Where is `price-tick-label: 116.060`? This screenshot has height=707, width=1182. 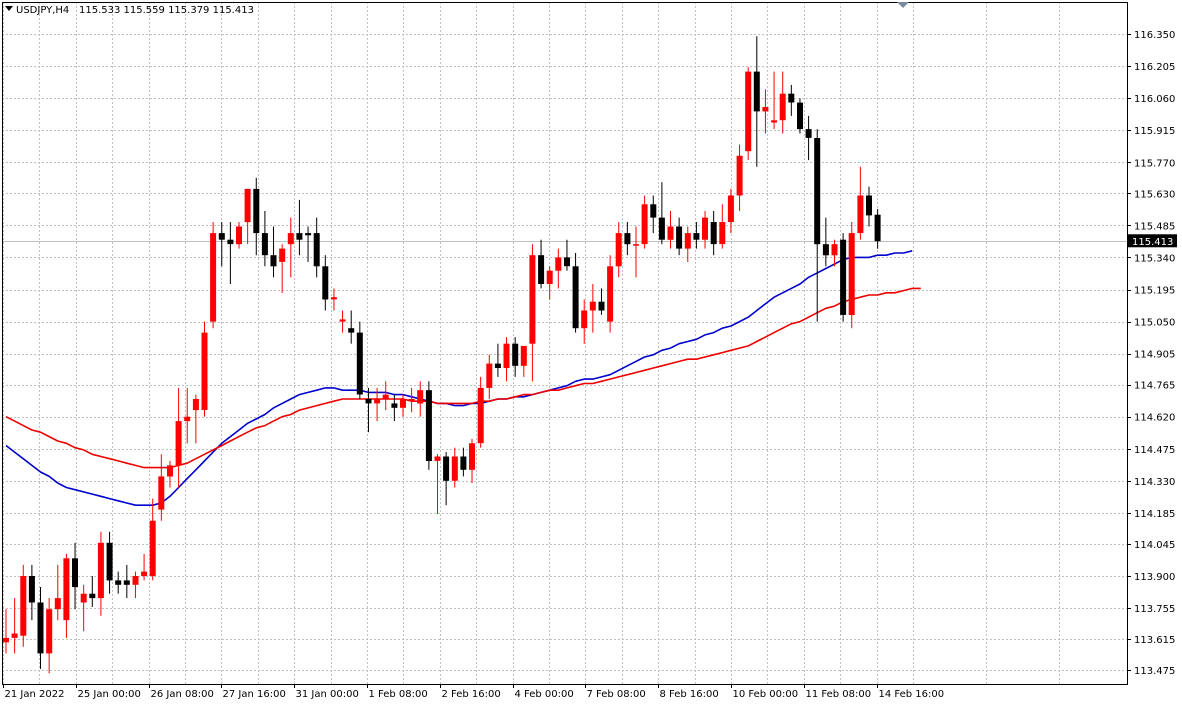 price-tick-label: 116.060 is located at coordinates (1154, 99).